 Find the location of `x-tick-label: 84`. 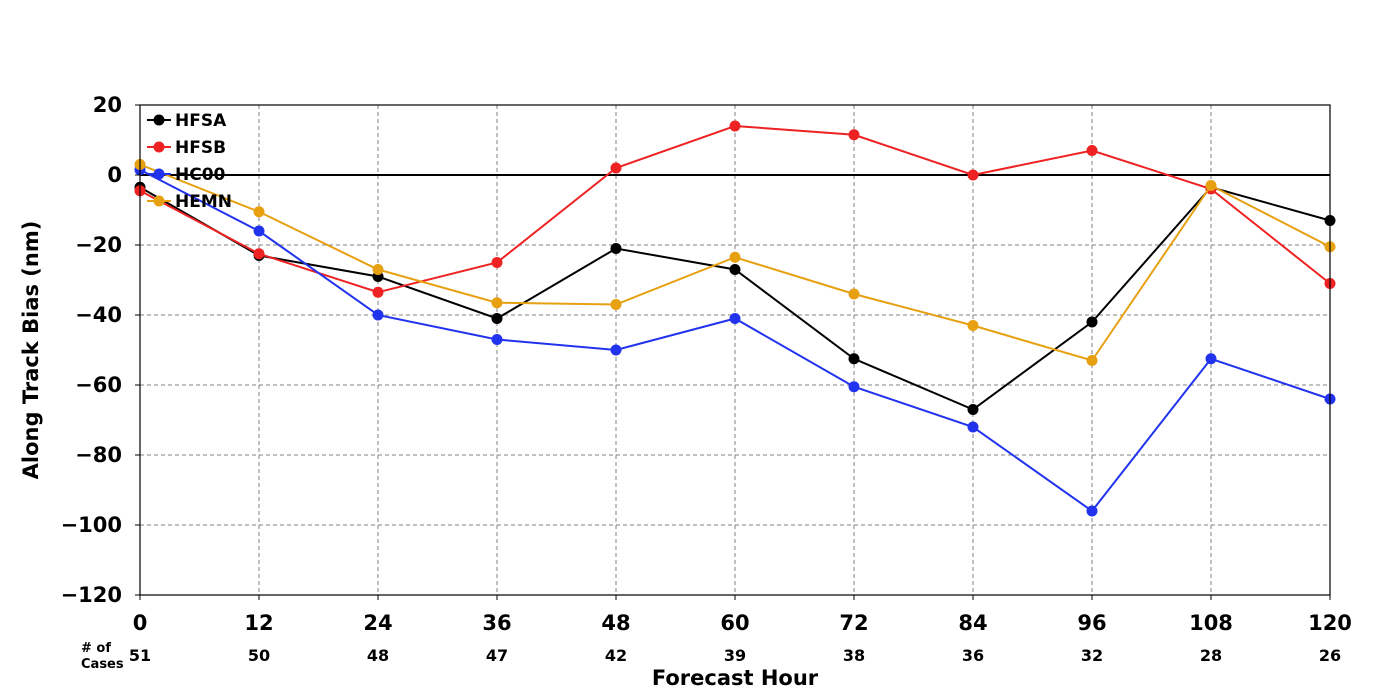

x-tick-label: 84 is located at coordinates (972, 623).